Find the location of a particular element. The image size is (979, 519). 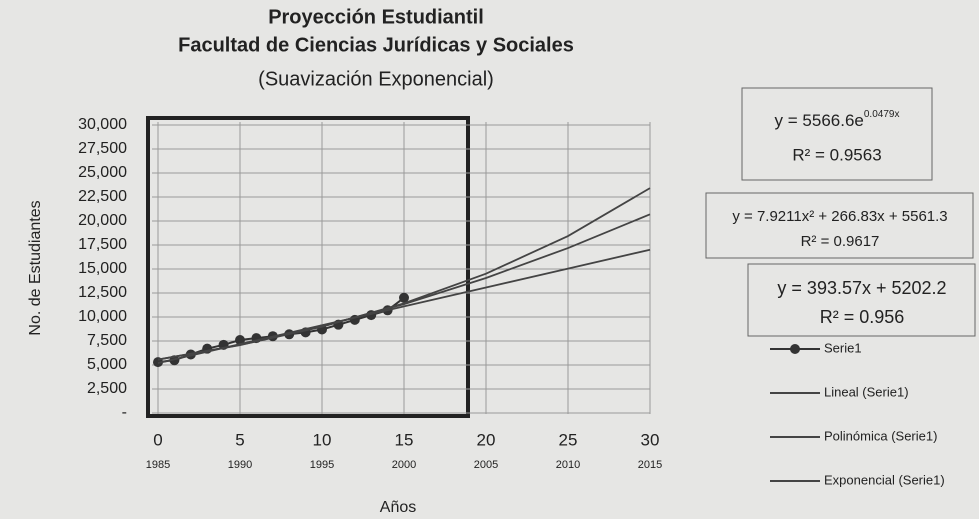

legend-label: Polinómica (Serie1) is located at coordinates (880, 435).